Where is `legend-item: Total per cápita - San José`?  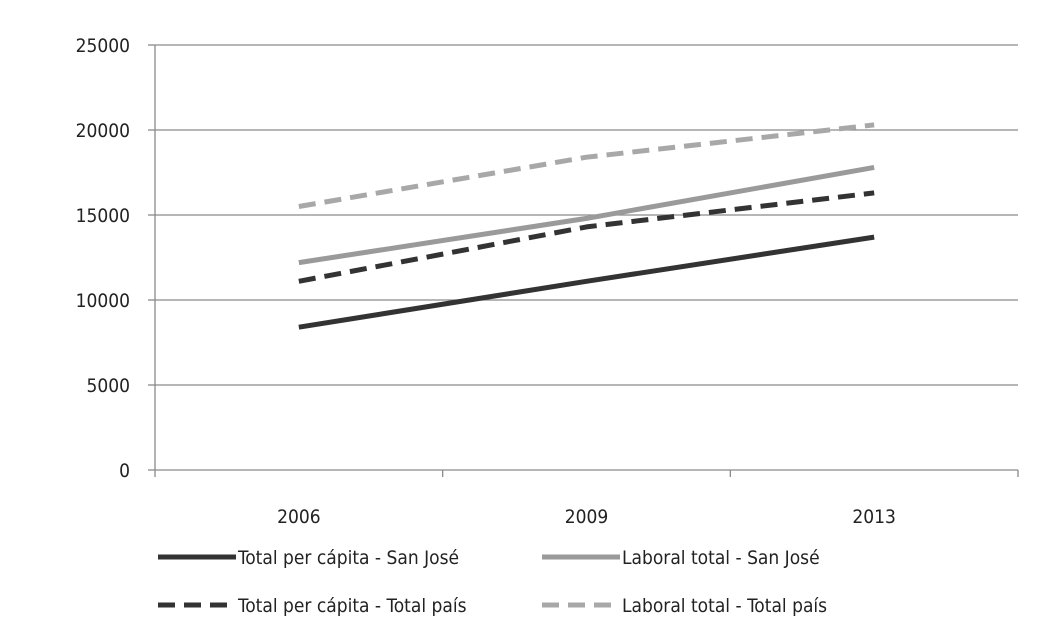 legend-item: Total per cápita - San José is located at coordinates (308, 558).